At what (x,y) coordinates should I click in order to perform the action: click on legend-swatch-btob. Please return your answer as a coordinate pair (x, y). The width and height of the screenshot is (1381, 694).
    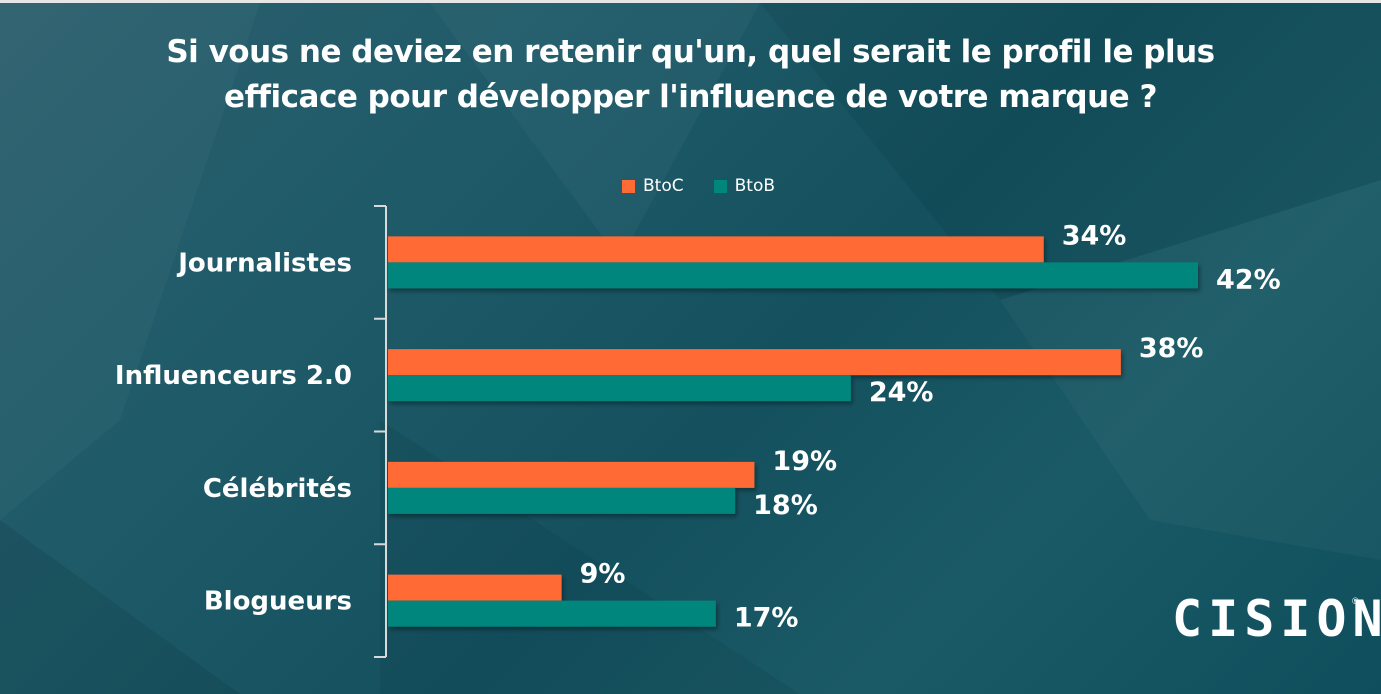
    Looking at the image, I should click on (720, 186).